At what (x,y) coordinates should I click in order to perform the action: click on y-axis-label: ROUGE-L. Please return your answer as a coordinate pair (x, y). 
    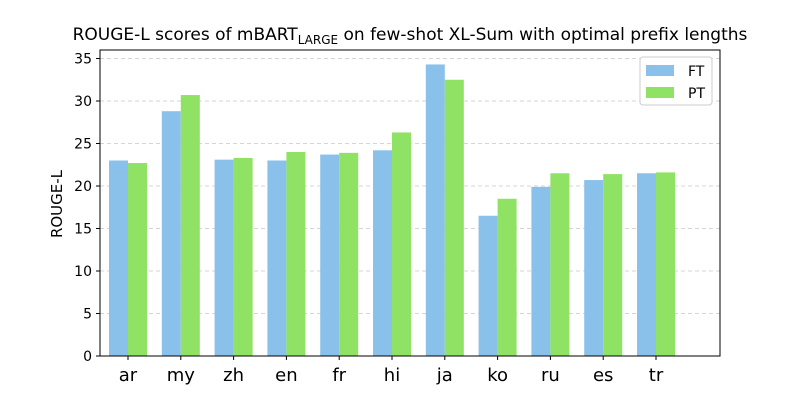
    Looking at the image, I should click on (57, 203).